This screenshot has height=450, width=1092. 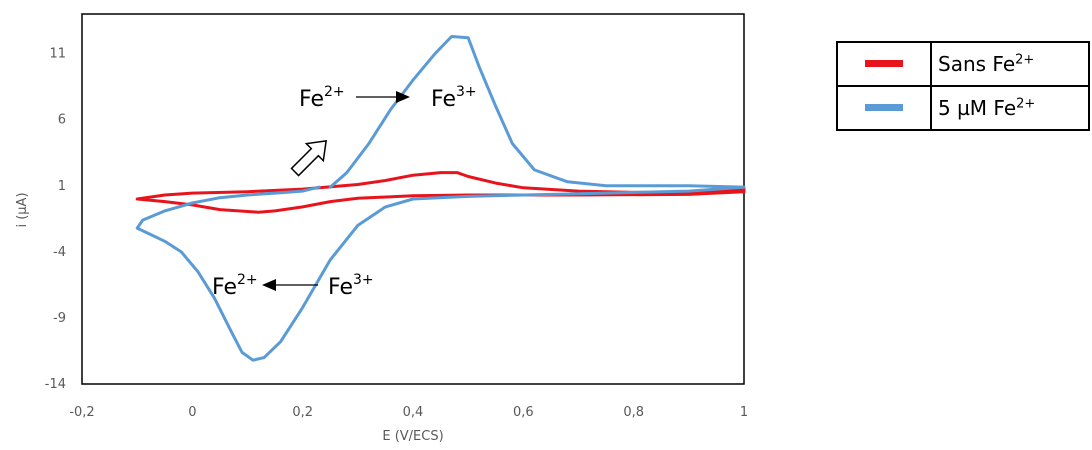 I want to click on annotation-fe2-top: Fe2+, so click(x=322, y=98).